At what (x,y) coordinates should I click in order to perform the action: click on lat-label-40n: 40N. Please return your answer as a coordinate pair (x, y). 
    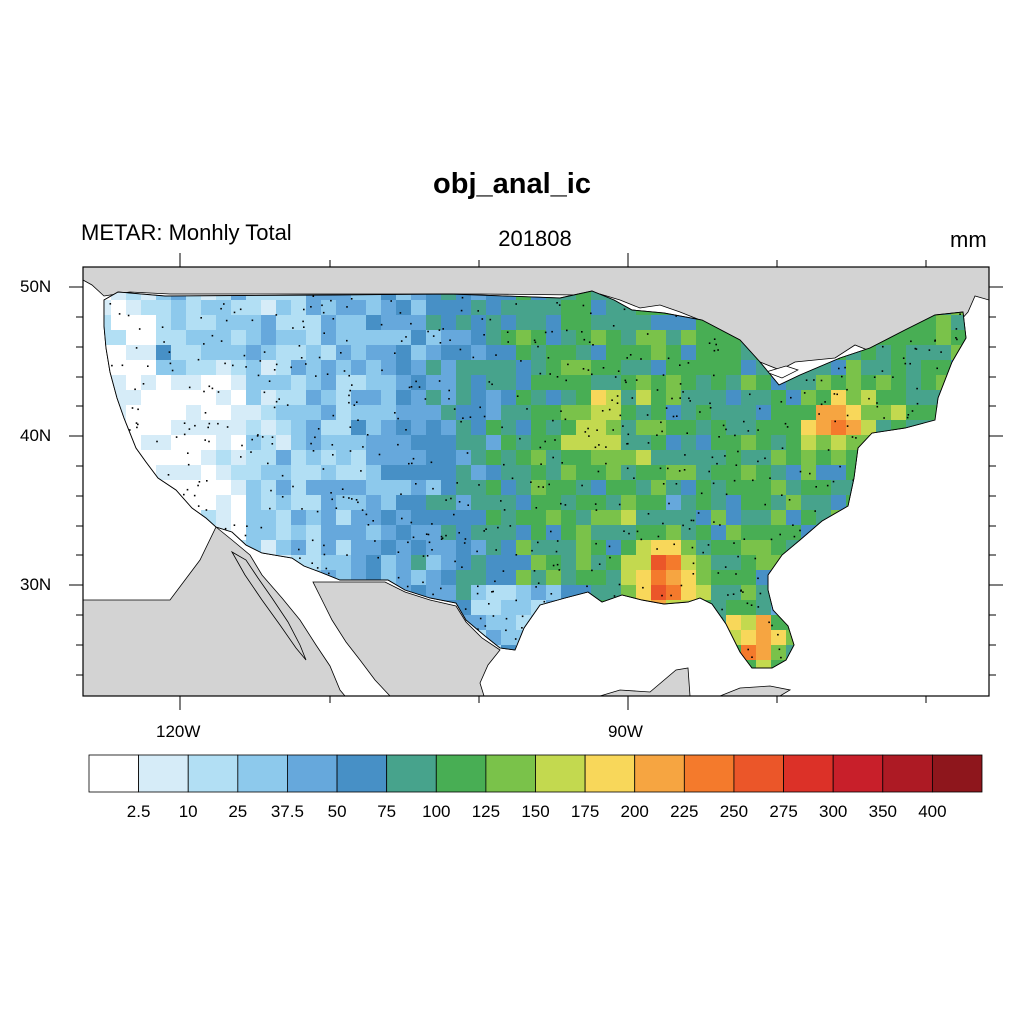
    Looking at the image, I should click on (36, 435).